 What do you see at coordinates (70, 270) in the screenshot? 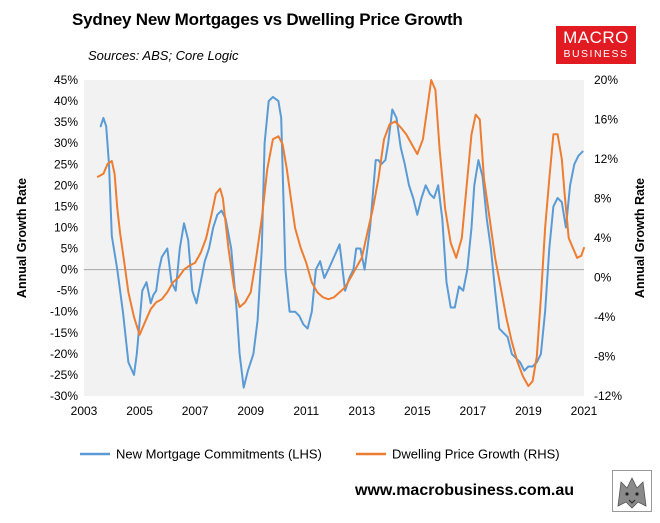
I see `y-left-tick-label: 0%` at bounding box center [70, 270].